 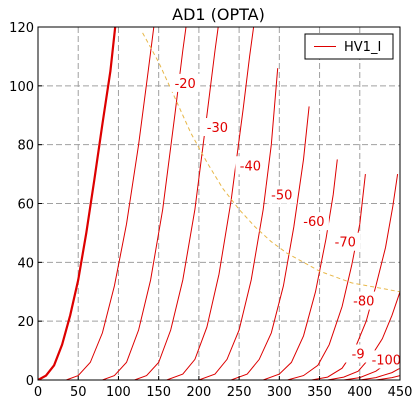 I want to click on y-axis-ticks: 0 20 40 60 80 100 120, so click(x=25, y=205).